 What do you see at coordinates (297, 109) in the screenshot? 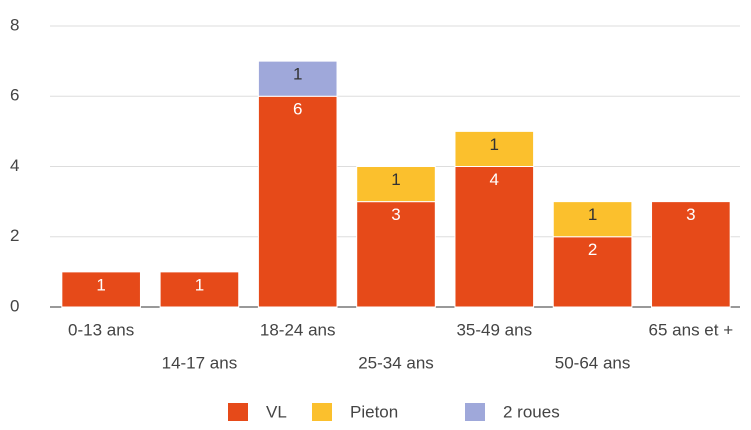
I see `data-label: 6` at bounding box center [297, 109].